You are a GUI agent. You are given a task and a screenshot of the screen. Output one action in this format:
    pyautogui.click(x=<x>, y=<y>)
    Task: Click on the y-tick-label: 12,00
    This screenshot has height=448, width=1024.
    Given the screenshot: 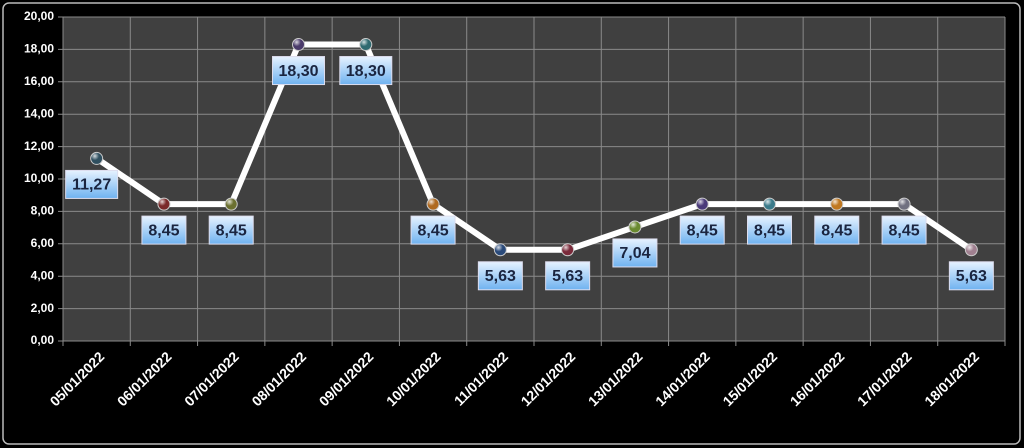 What is the action you would take?
    pyautogui.click(x=39, y=146)
    